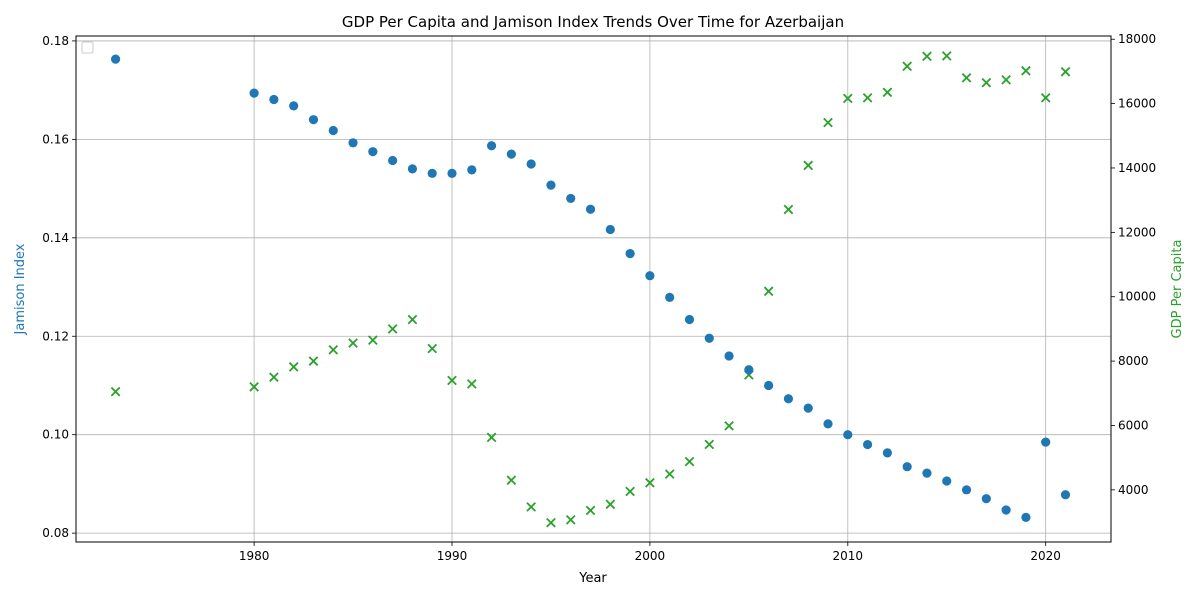 This screenshot has width=1200, height=600. Describe the element at coordinates (848, 556) in the screenshot. I see `x-tick-label: 2010` at that location.